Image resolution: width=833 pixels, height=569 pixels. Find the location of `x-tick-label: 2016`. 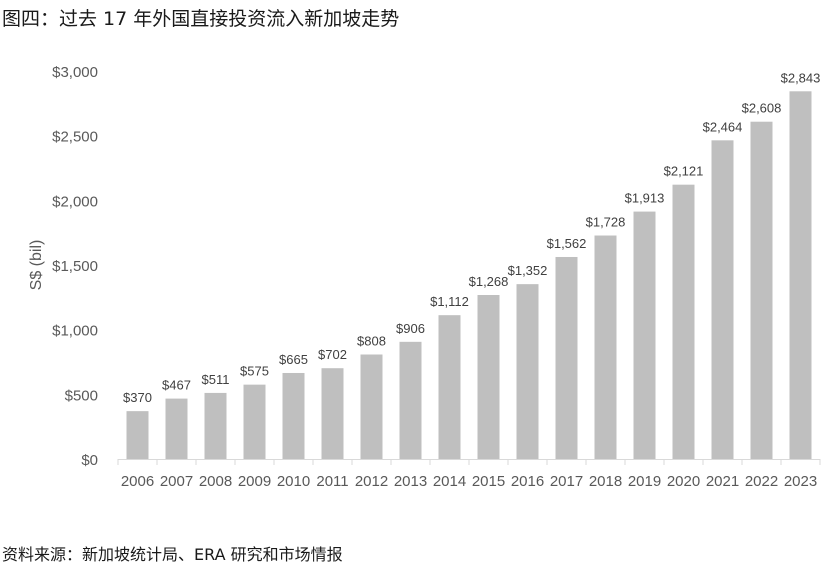

x-tick-label: 2016 is located at coordinates (527, 481).